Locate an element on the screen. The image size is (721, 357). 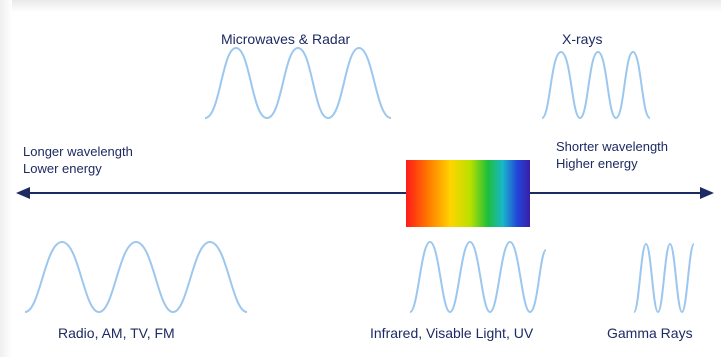
infrared-visible-uv-label: Infrared, Visable Light, UV is located at coordinates (452, 333).